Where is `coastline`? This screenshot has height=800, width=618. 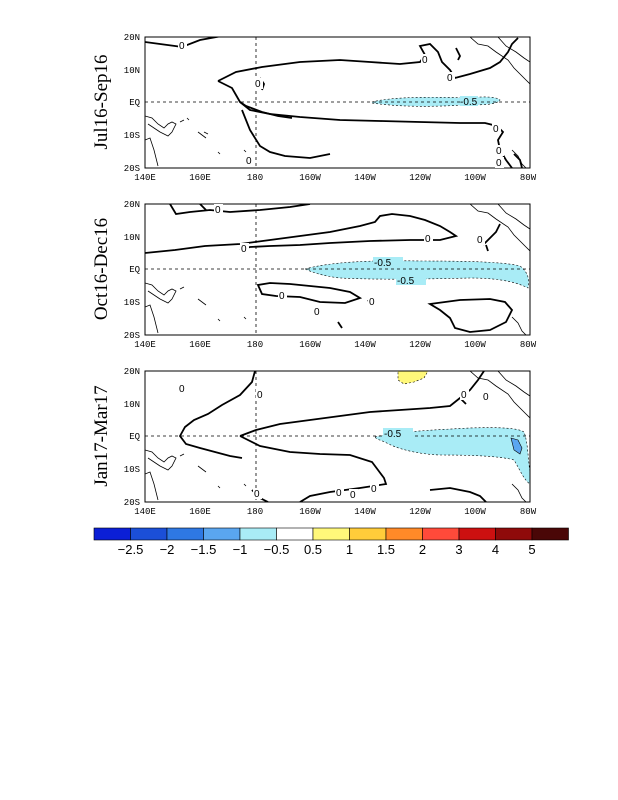 coastline is located at coordinates (337, 436).